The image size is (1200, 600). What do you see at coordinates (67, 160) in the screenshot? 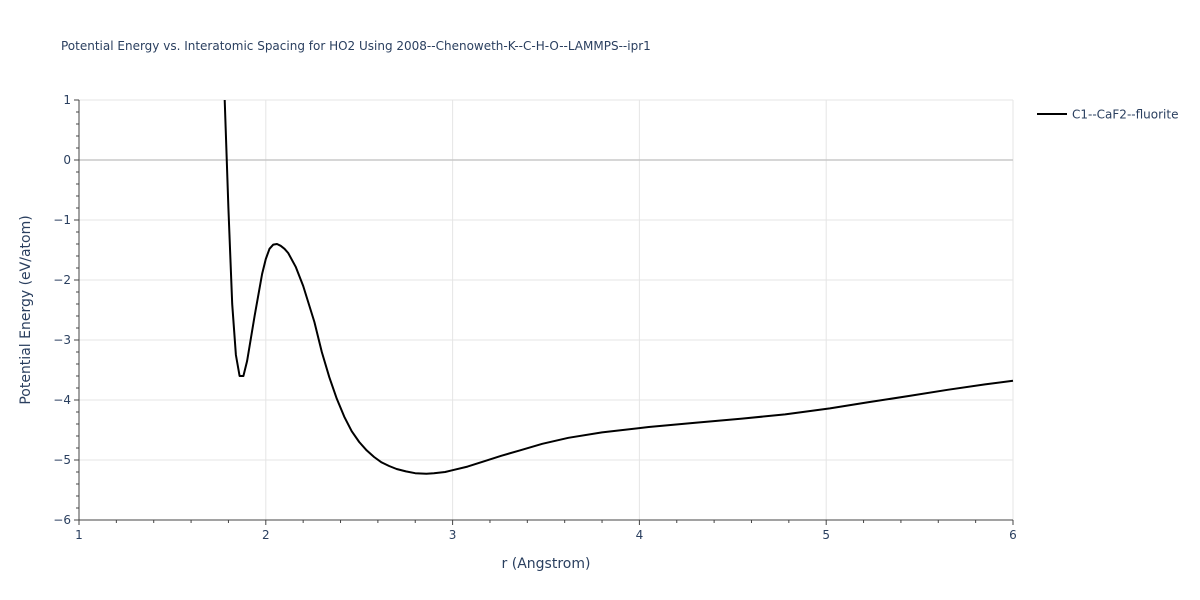
I see `y-tick-label: 0` at bounding box center [67, 160].